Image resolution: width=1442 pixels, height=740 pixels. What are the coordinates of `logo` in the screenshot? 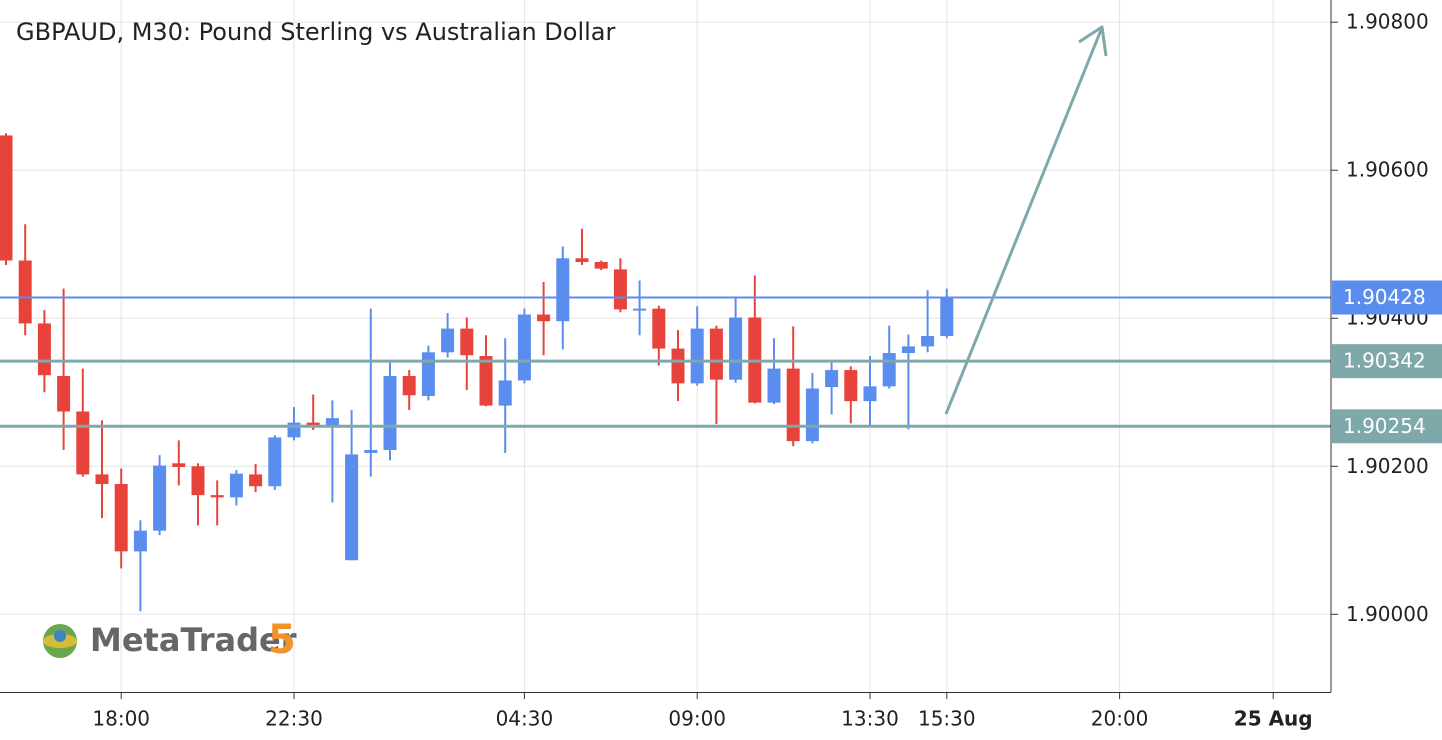 It's located at (60, 641).